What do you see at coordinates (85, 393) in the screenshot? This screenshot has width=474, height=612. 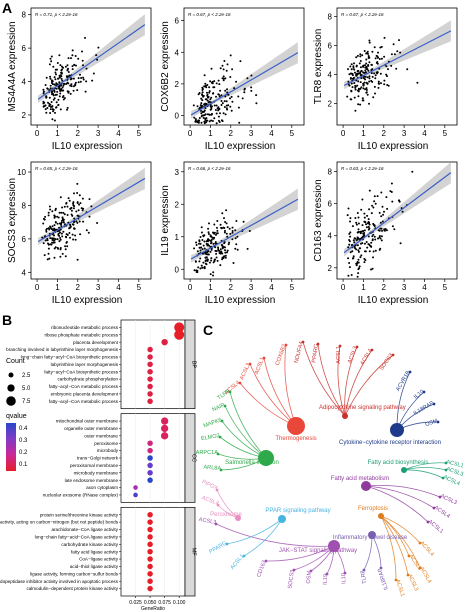 I see `term-label: embryonic placenta development` at bounding box center [85, 393].